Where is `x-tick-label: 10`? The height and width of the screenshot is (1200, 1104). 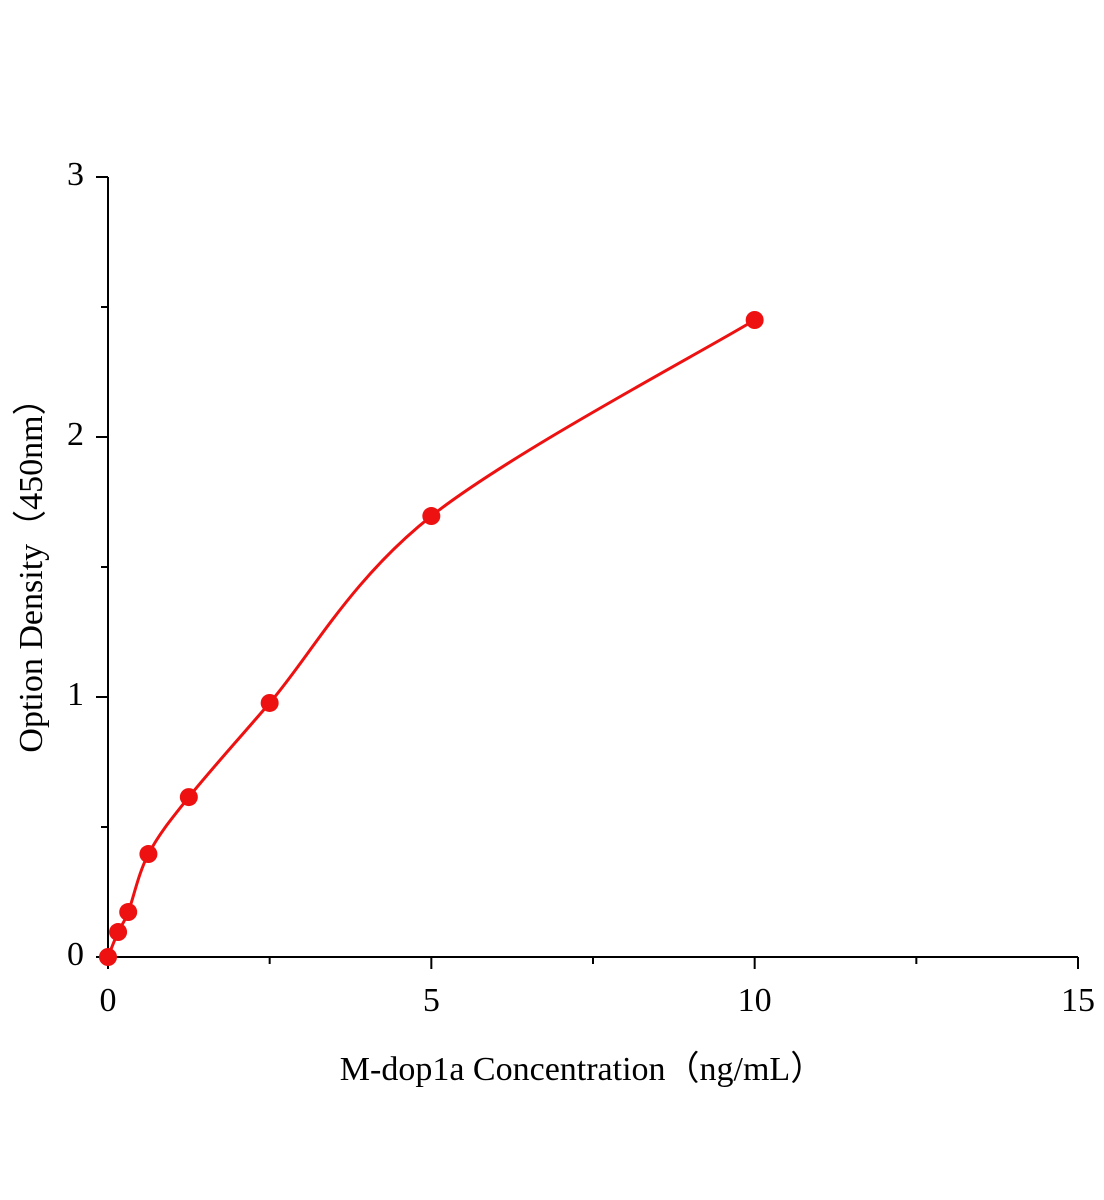
x-tick-label: 10 is located at coordinates (755, 1000).